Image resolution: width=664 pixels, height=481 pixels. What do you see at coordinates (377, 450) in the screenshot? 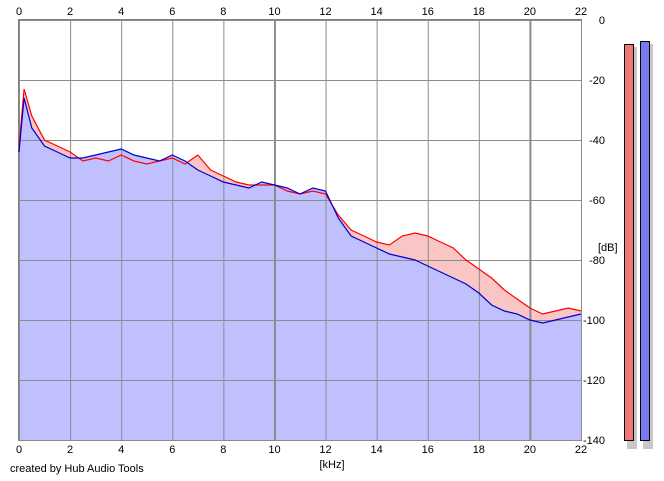
I see `x-tick-label-bottom: 14` at bounding box center [377, 450].